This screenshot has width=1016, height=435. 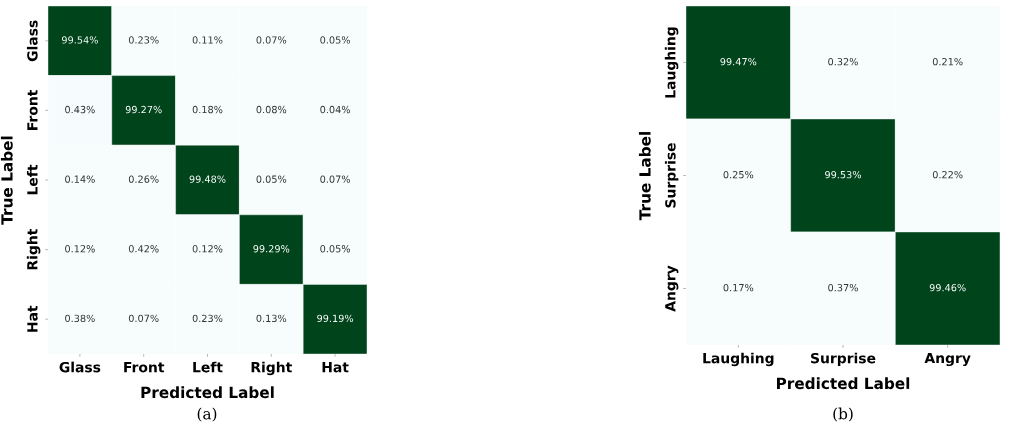 What do you see at coordinates (947, 174) in the screenshot?
I see `data-label: 0.22%` at bounding box center [947, 174].